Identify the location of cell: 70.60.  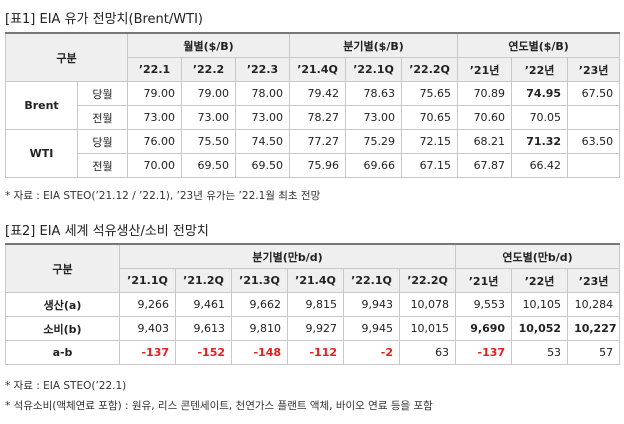
(485, 117).